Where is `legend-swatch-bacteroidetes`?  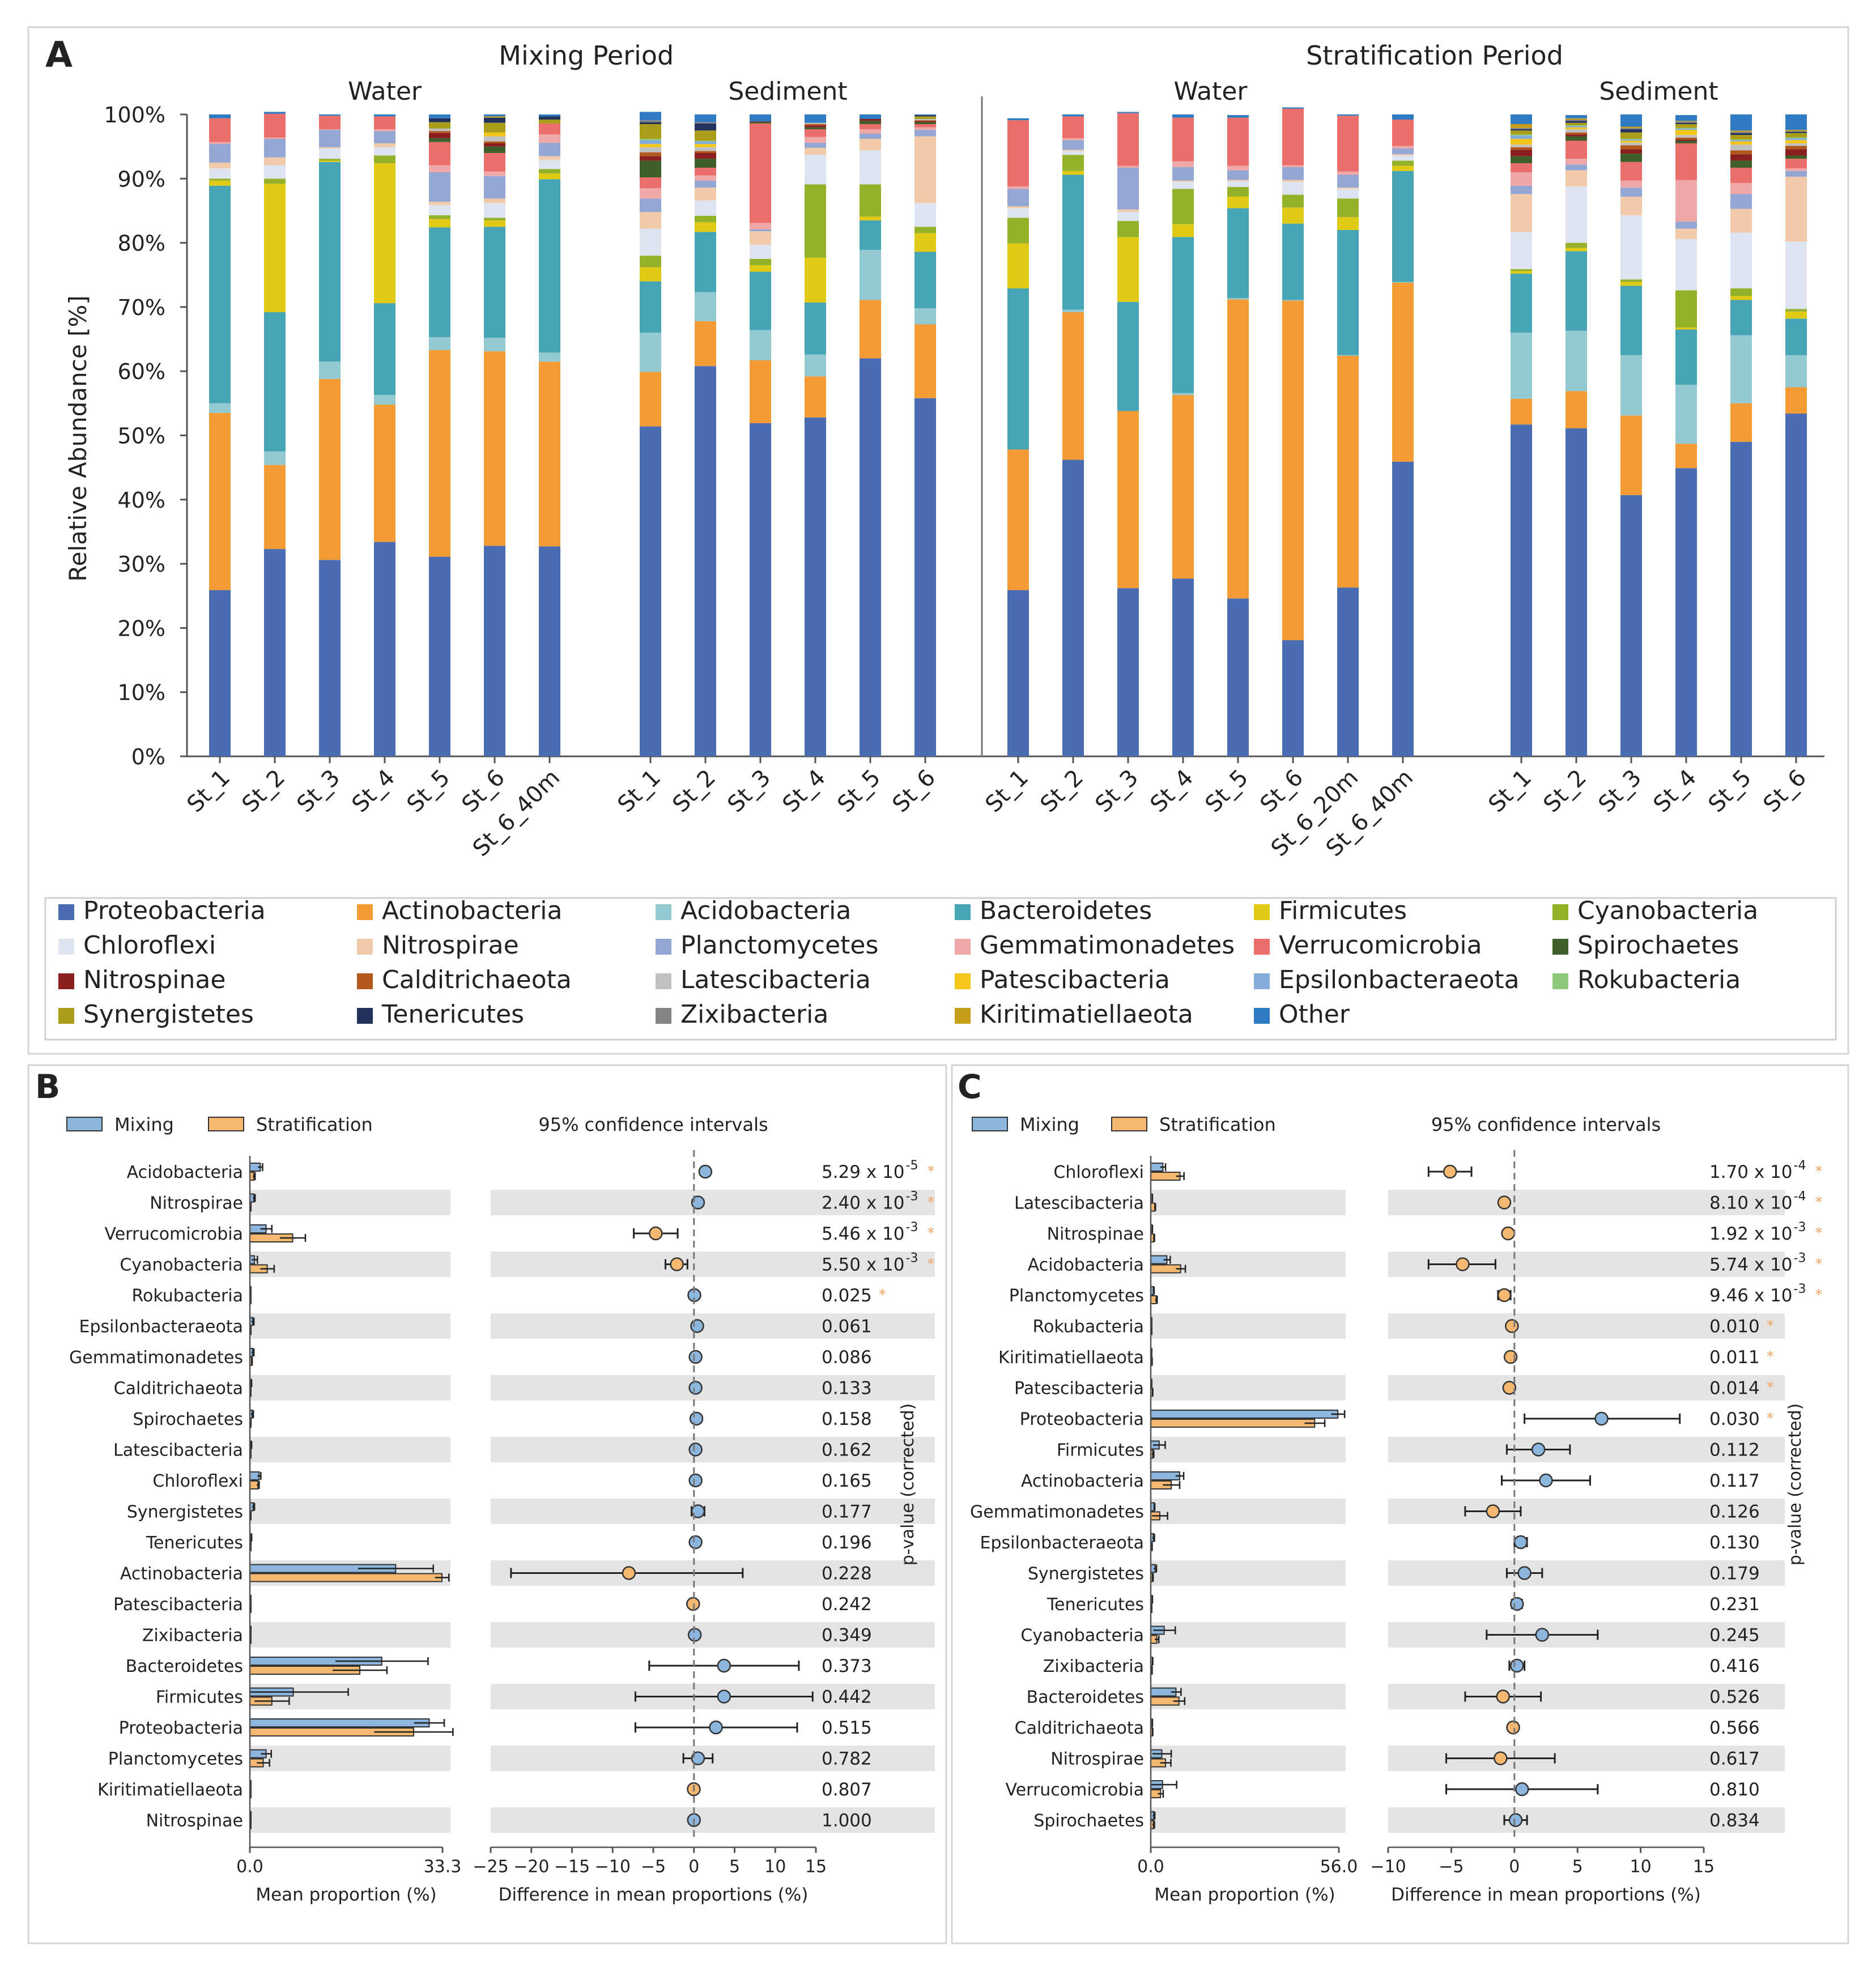
legend-swatch-bacteroidetes is located at coordinates (963, 912).